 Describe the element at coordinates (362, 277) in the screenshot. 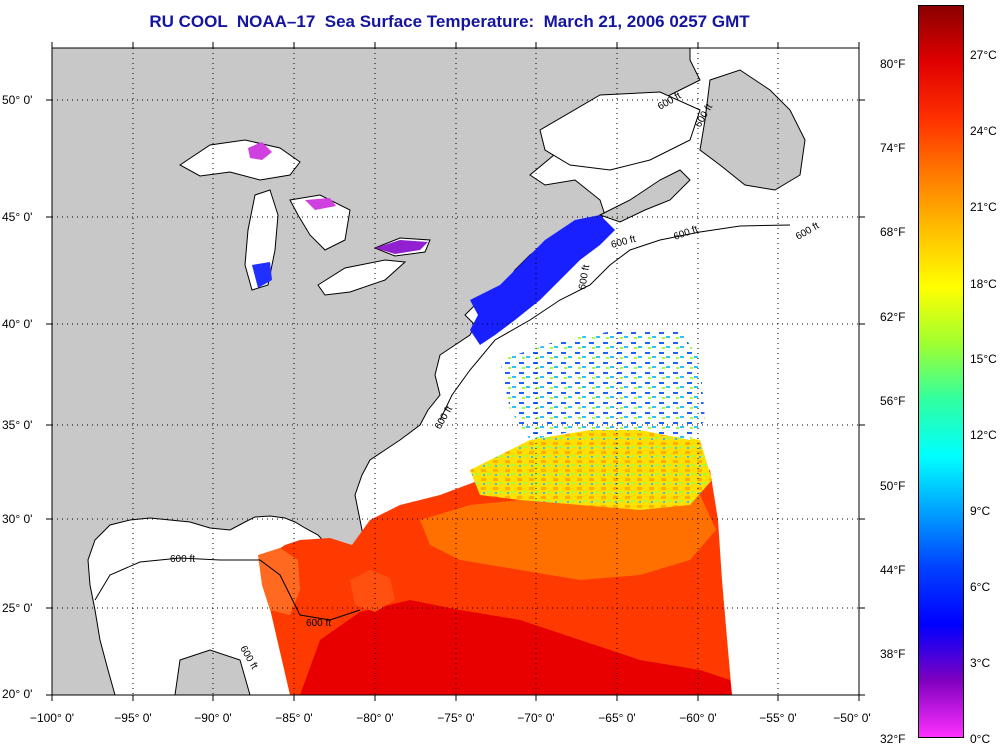

I see `lake-erie` at that location.